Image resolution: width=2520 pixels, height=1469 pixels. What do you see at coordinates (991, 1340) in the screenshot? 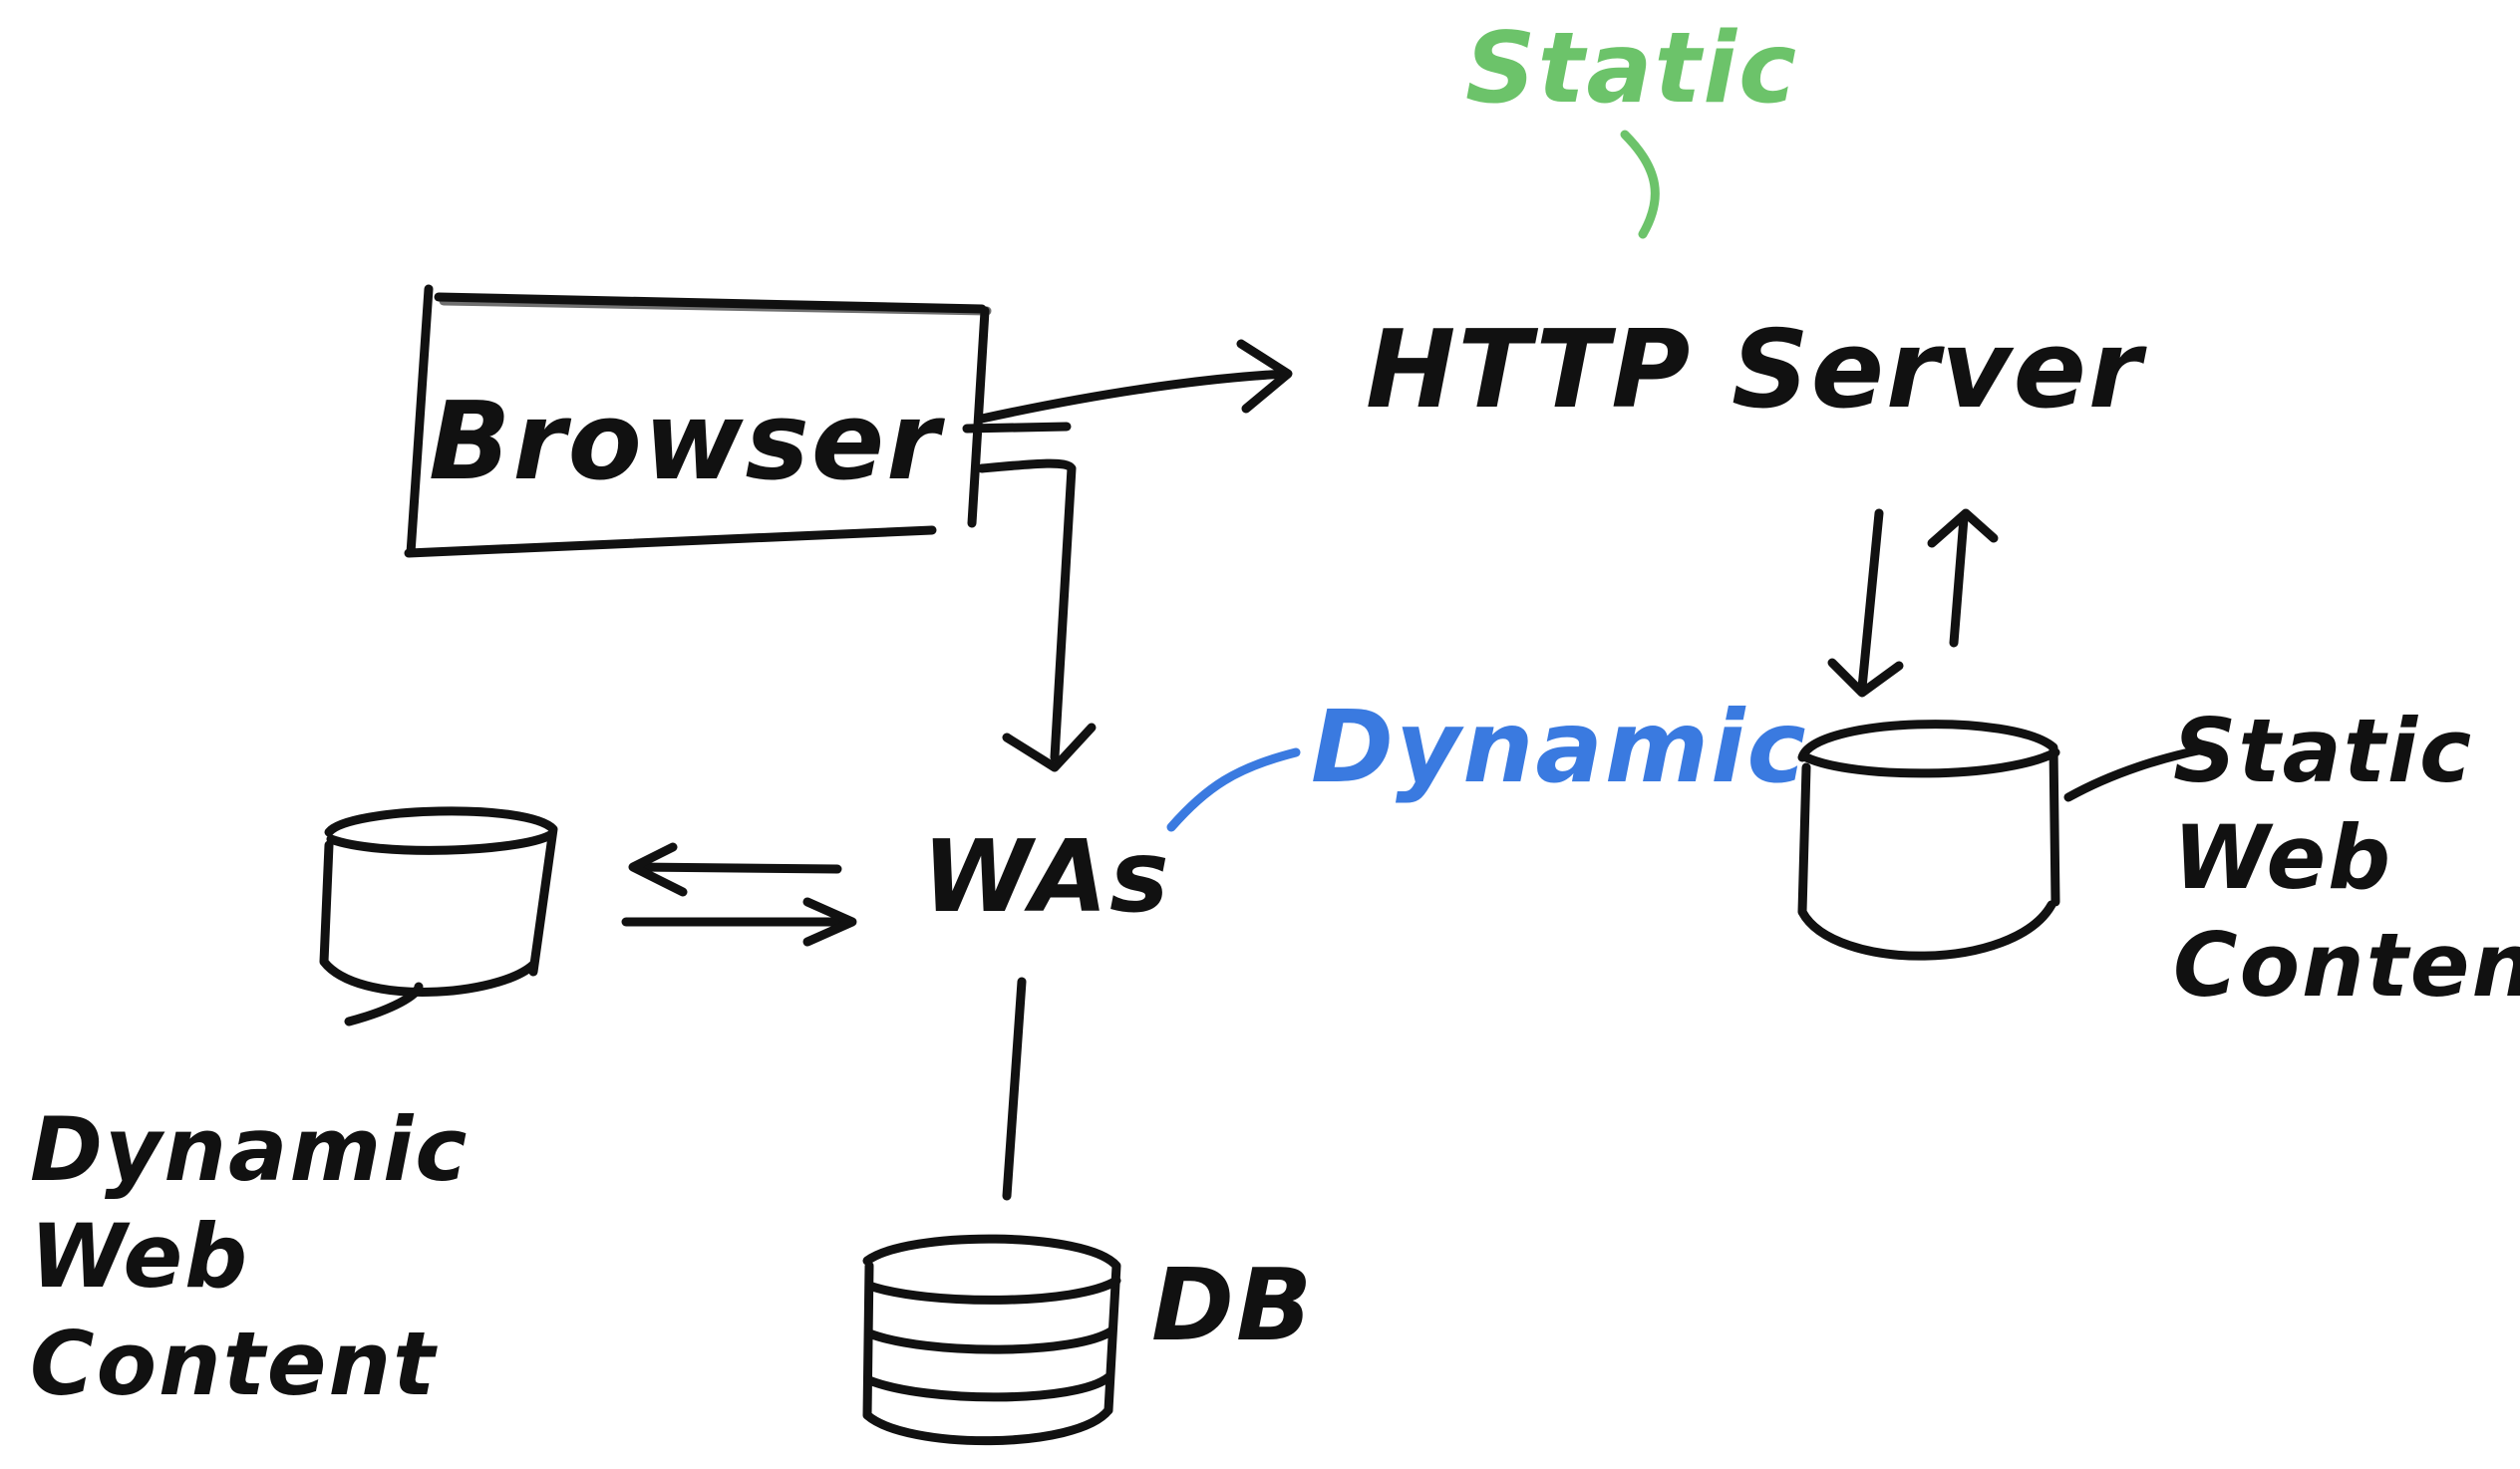
I see `db-cylinder` at bounding box center [991, 1340].